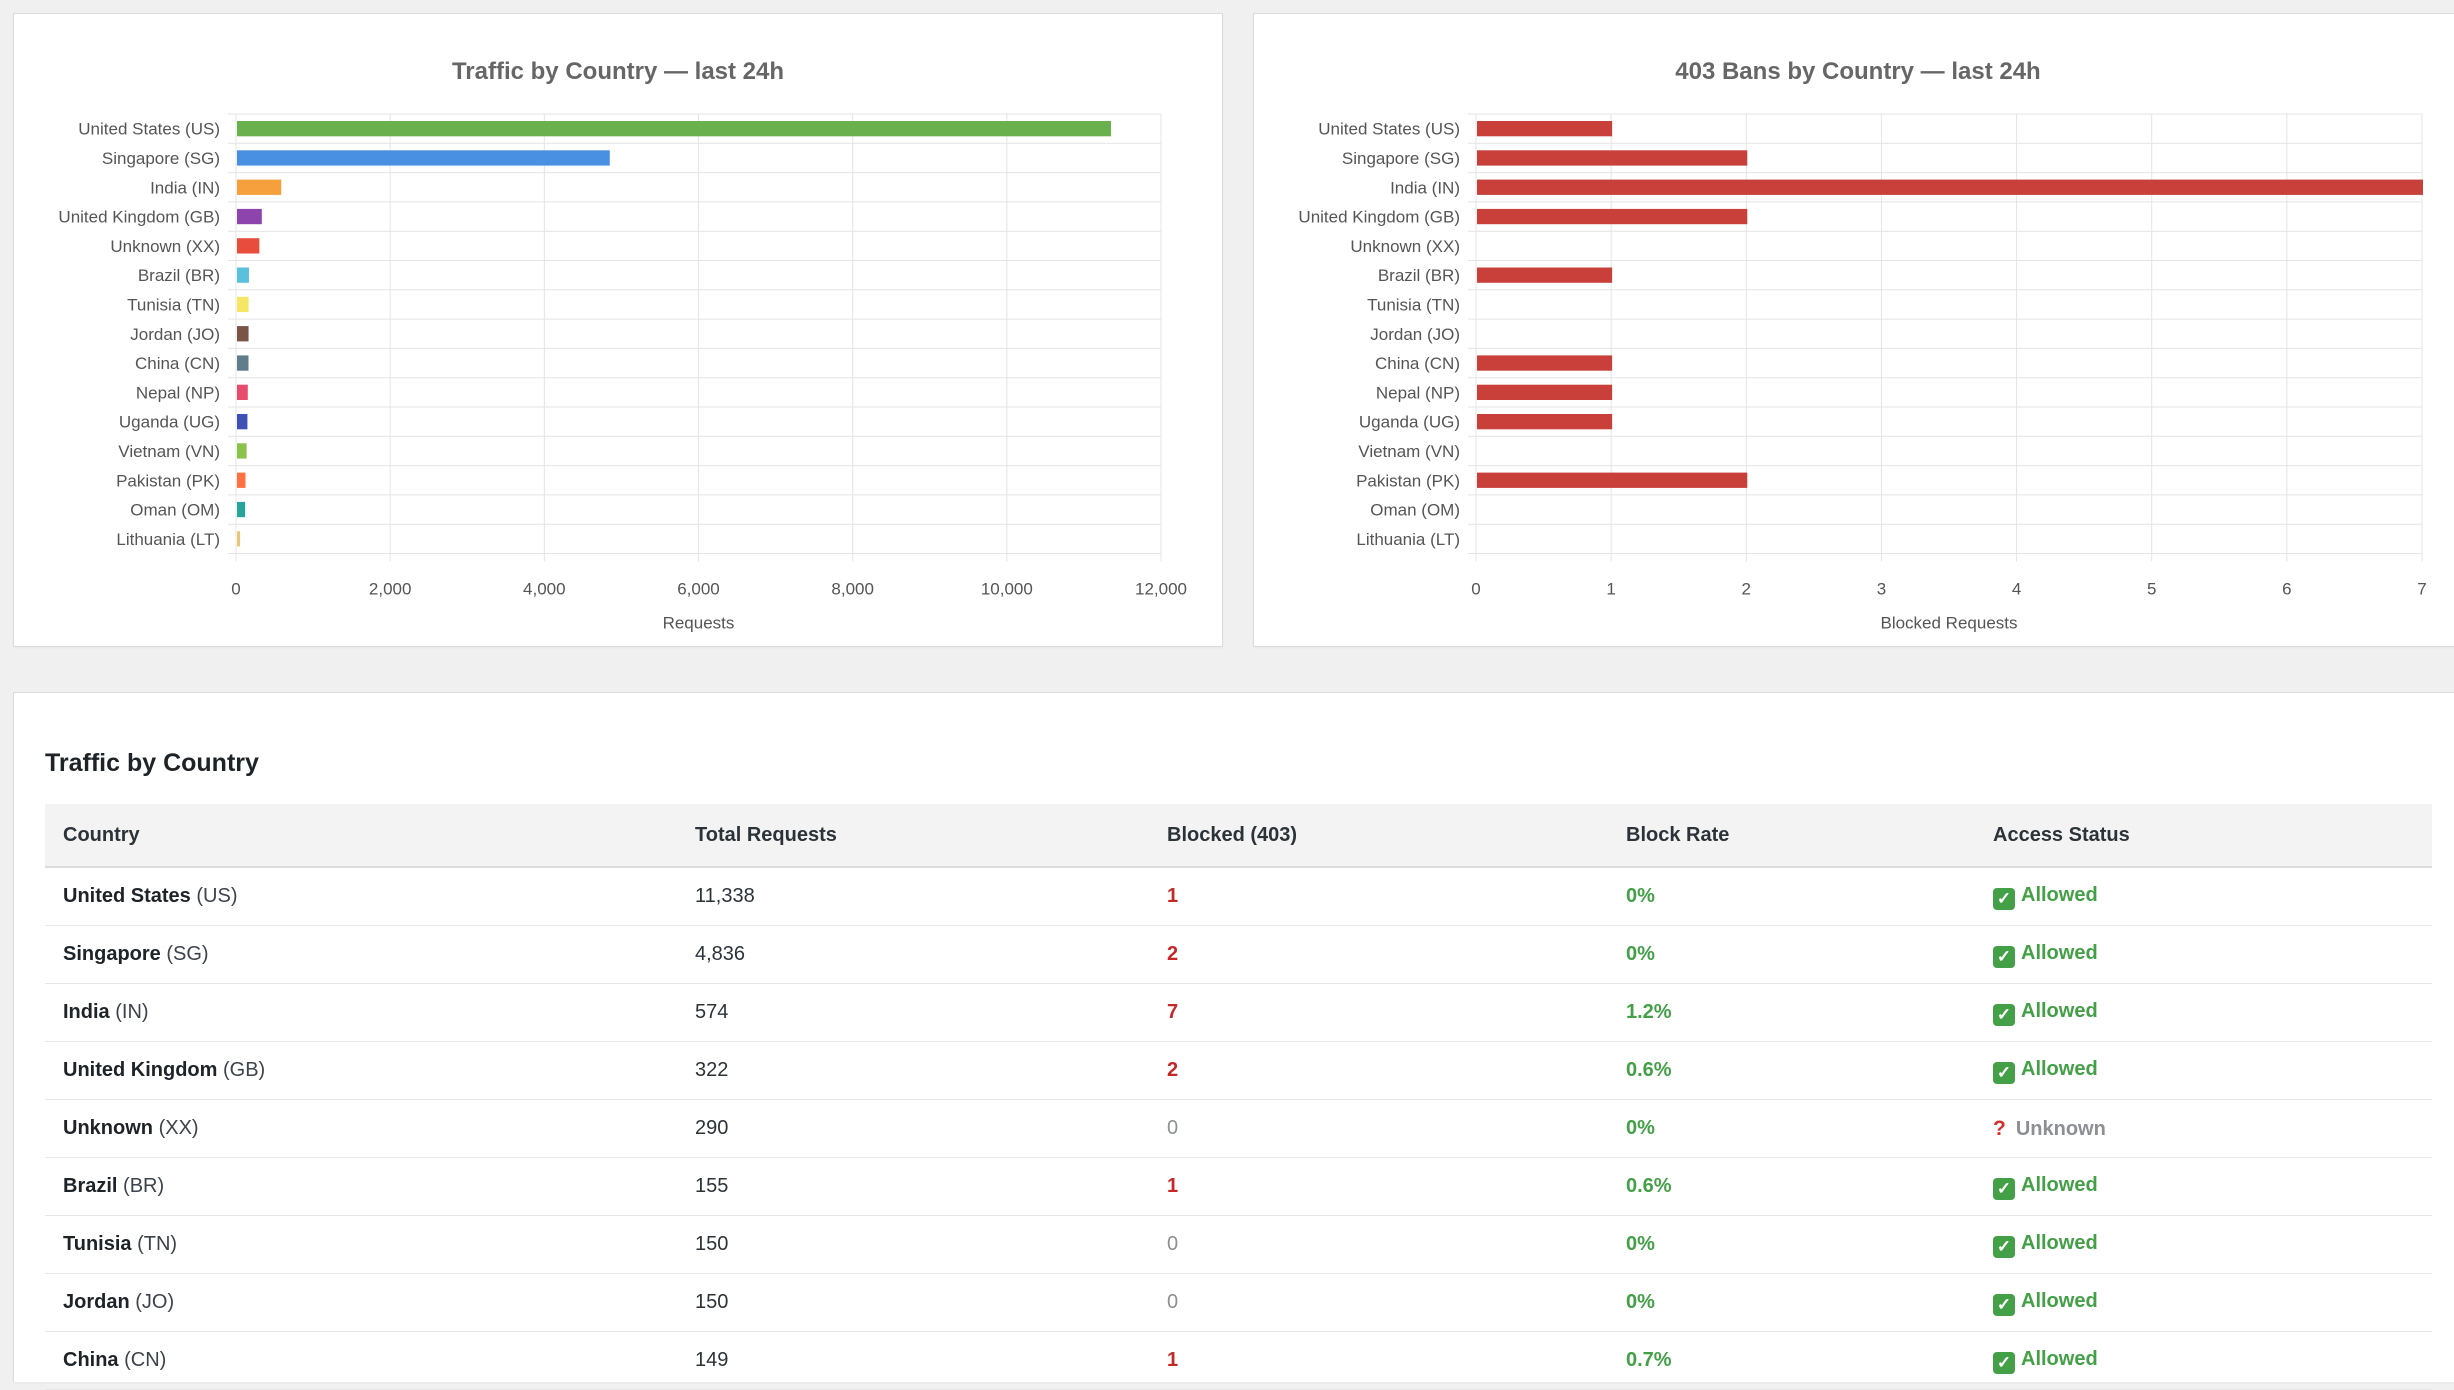 This screenshot has width=2454, height=1390. What do you see at coordinates (185, 187) in the screenshot?
I see `category-label: India (IN)` at bounding box center [185, 187].